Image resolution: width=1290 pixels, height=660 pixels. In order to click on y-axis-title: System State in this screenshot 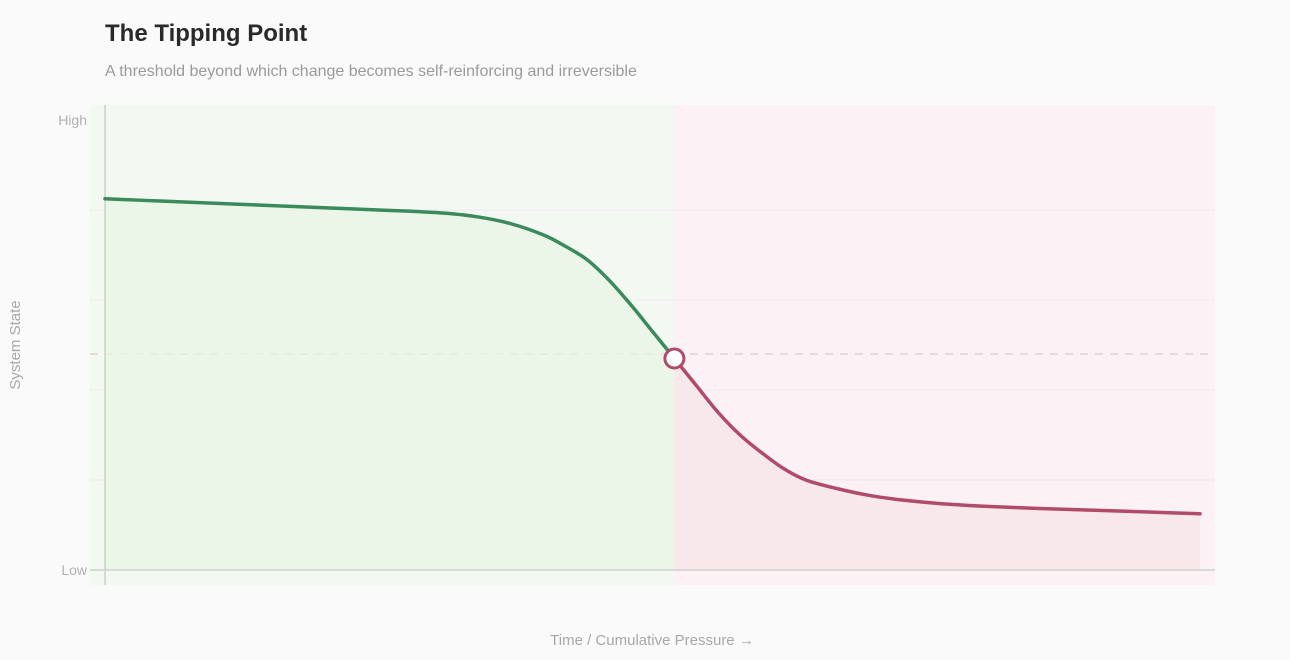, I will do `click(15, 344)`.